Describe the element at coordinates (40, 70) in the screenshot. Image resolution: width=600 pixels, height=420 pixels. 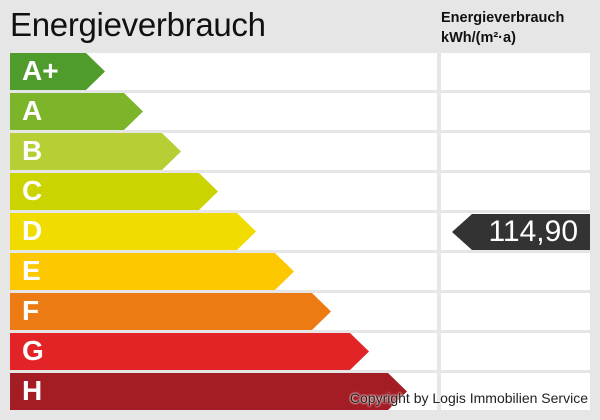
I see `class-label: A+` at that location.